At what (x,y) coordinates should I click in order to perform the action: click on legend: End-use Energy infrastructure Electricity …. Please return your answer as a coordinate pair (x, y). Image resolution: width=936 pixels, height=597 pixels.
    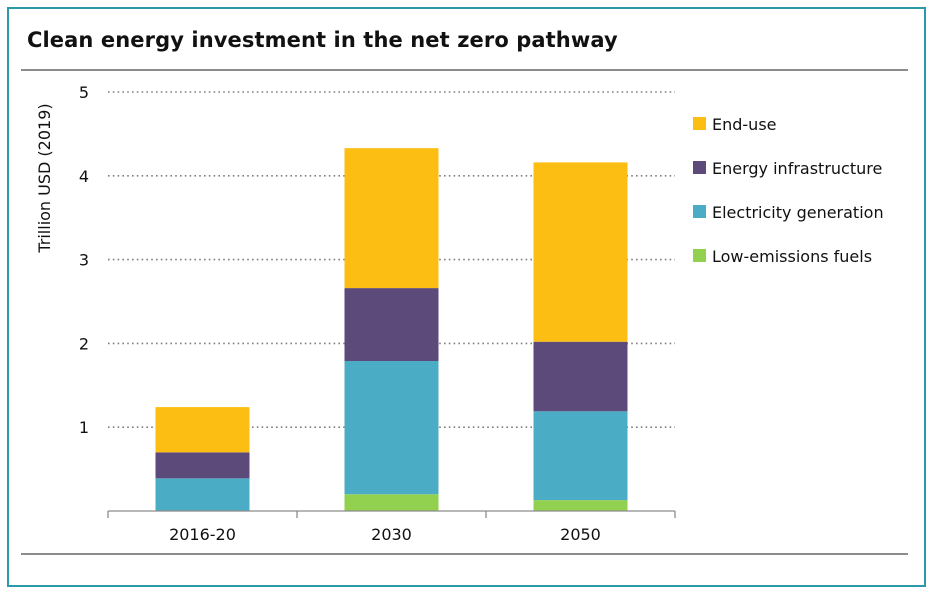
    Looking at the image, I should click on (788, 190).